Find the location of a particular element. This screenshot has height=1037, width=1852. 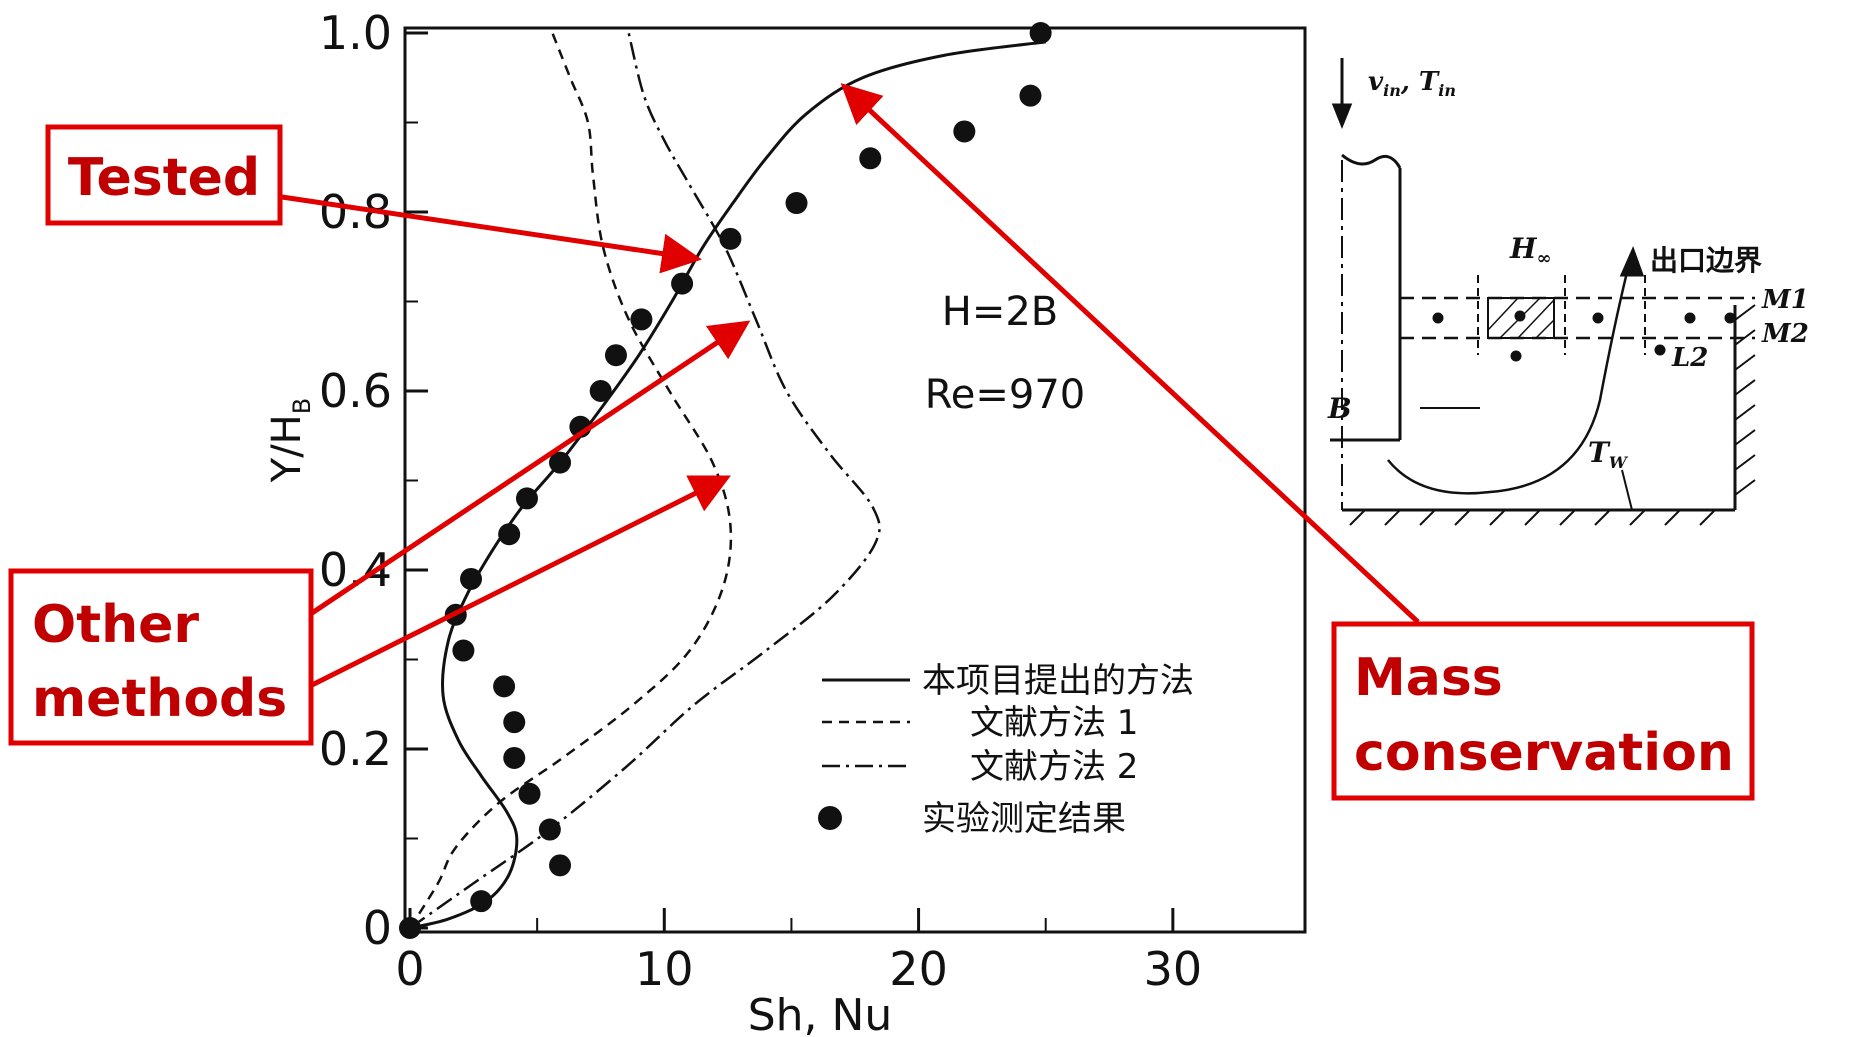

wall-hatch-right is located at coordinates (1745, 400).